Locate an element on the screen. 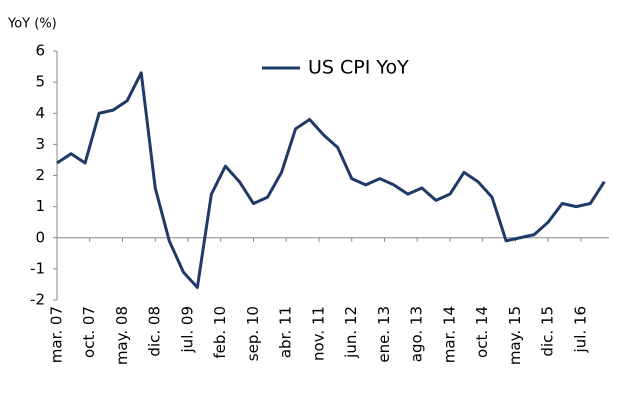  x-tick-label: oct. 14 is located at coordinates (482, 332).